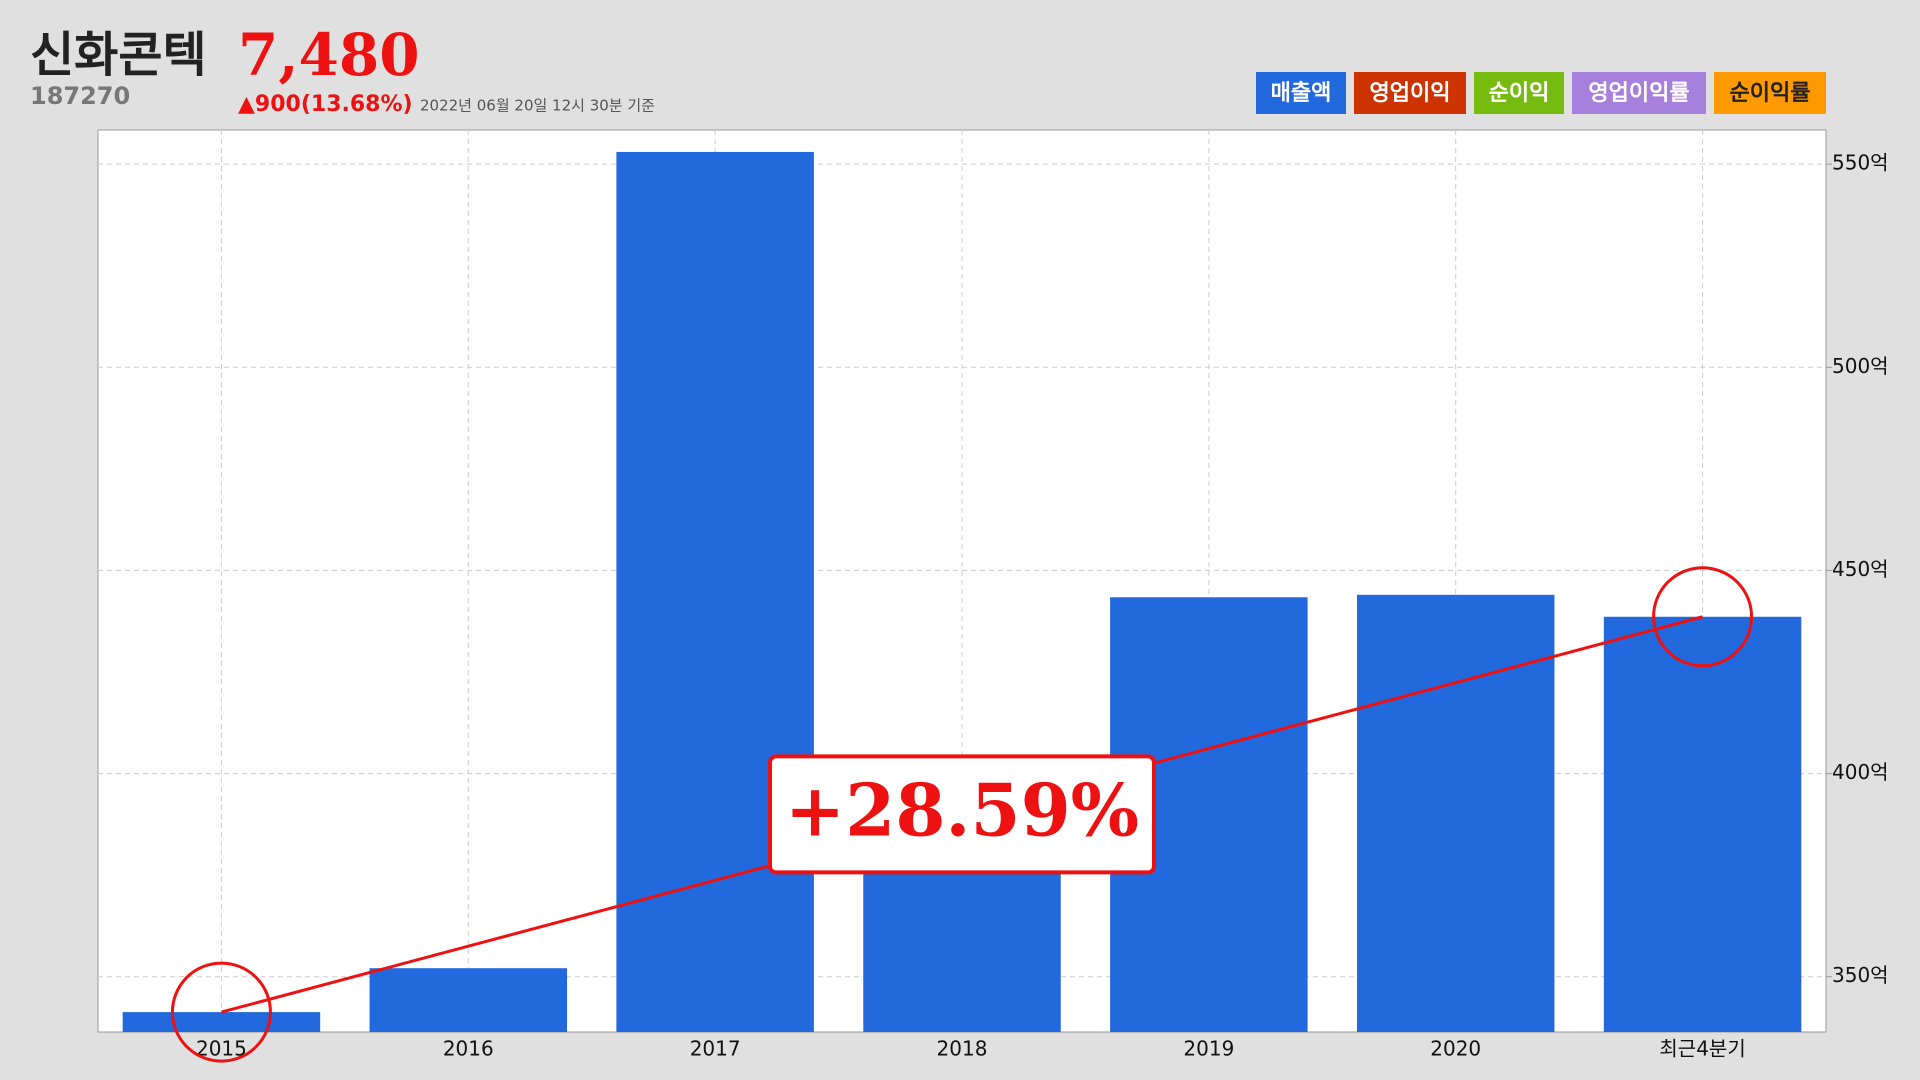  Describe the element at coordinates (962, 1049) in the screenshot. I see `x-tick-label: 2018` at that location.